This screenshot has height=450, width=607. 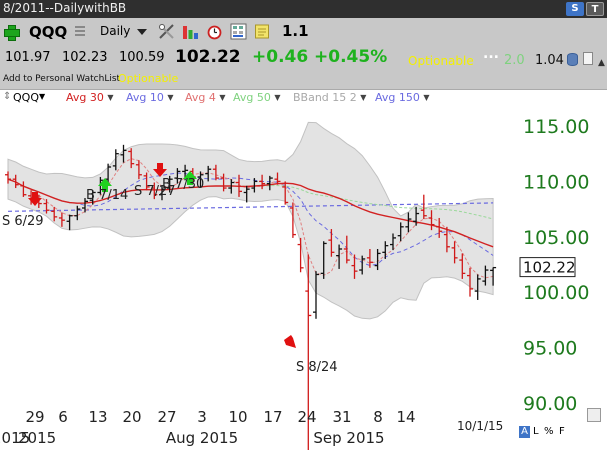 What do you see at coordinates (150, 97) in the screenshot?
I see `legend-item: Avg 10 ▼` at bounding box center [150, 97].